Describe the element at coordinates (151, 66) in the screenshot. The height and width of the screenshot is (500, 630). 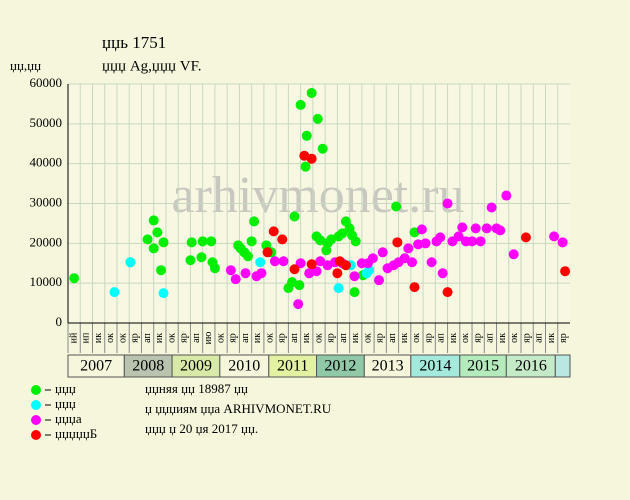
I see `chart-subtitle: џџџ Ag,џџџ VF.` at that location.